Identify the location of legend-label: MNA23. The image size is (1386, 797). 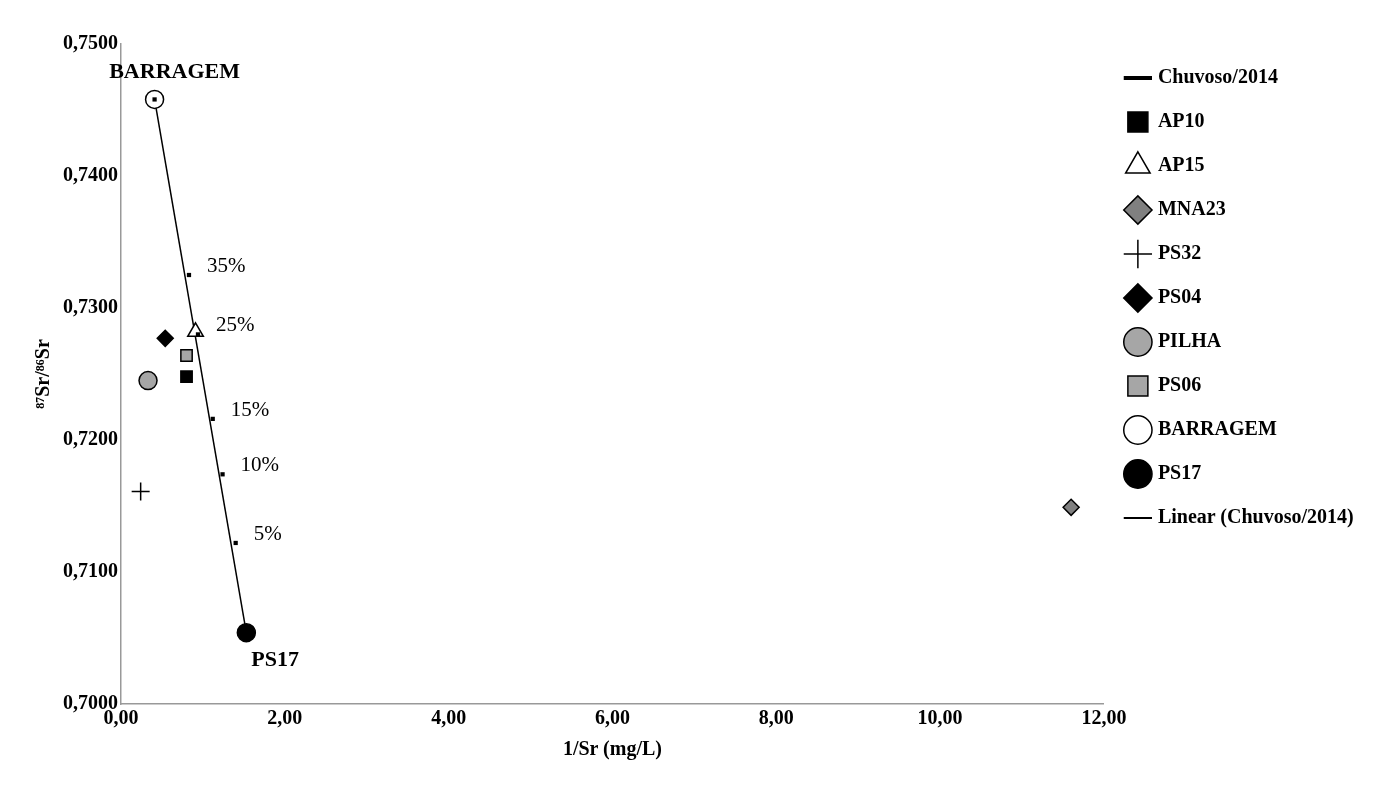
(1191, 208).